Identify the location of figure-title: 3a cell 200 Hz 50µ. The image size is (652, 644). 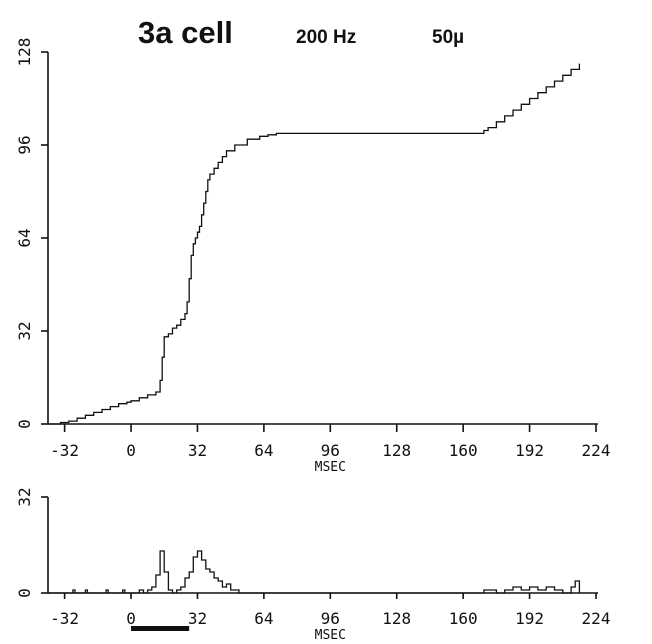
(301, 32).